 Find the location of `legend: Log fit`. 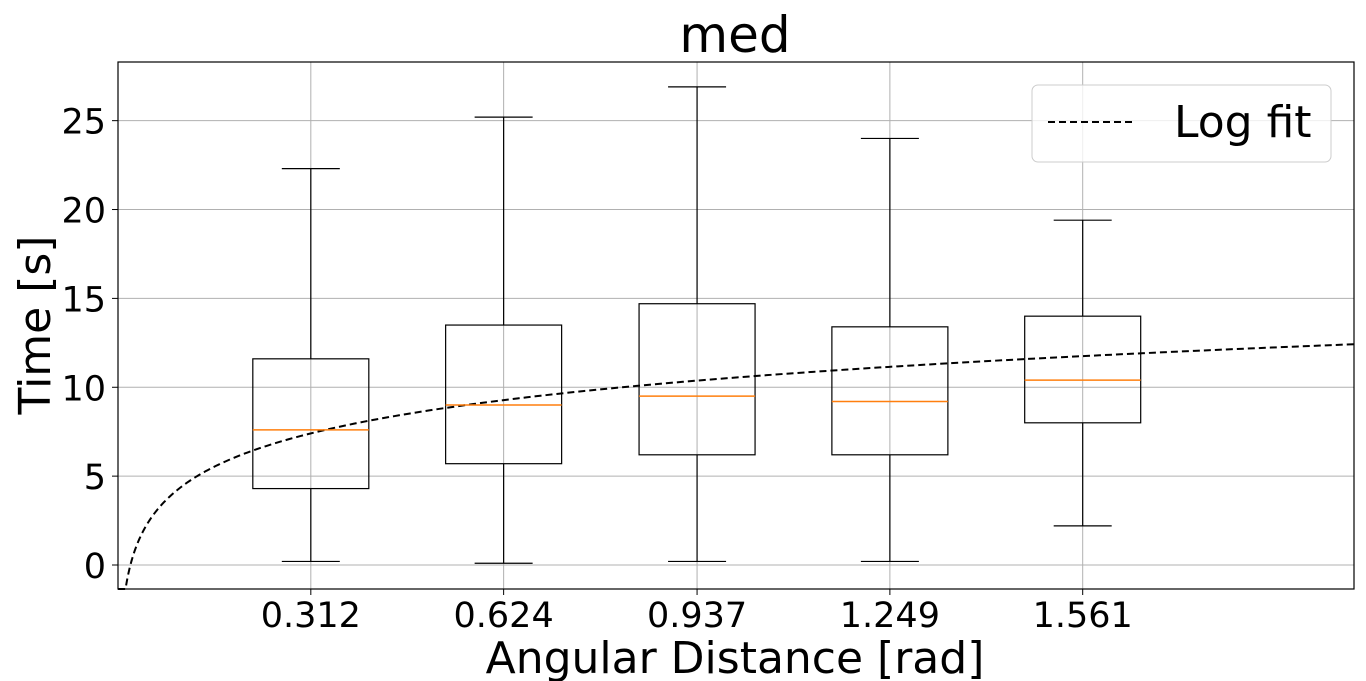

legend: Log fit is located at coordinates (1181, 123).